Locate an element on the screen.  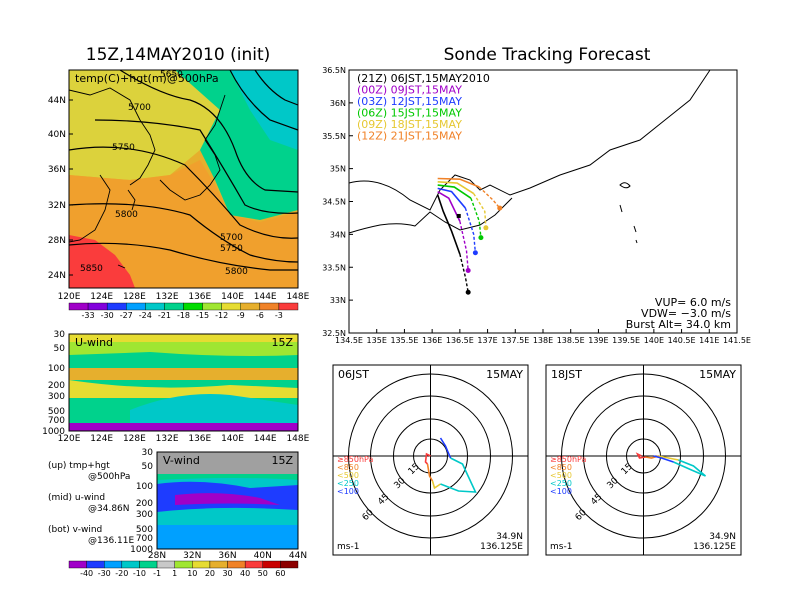
lat-tick-label: 32.5N is located at coordinates (334, 333).